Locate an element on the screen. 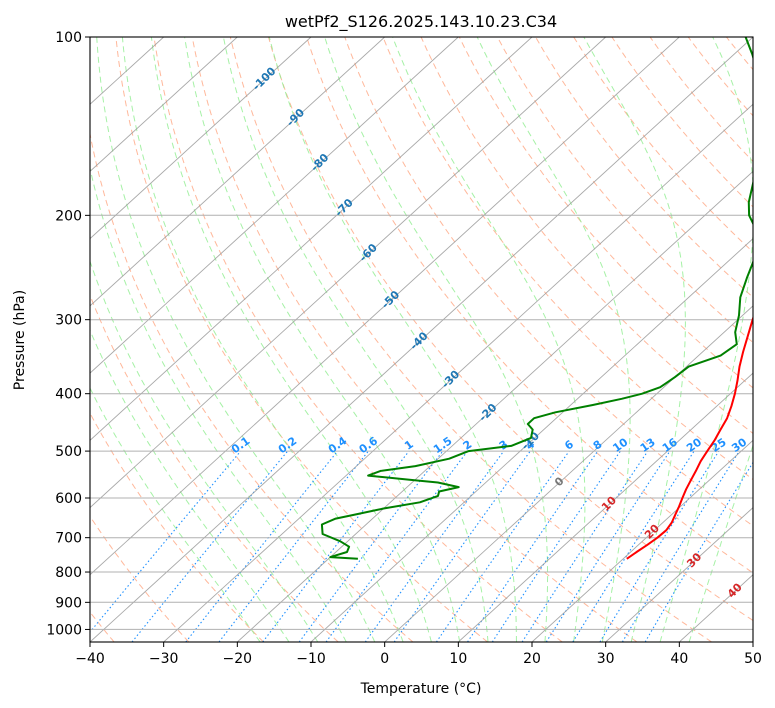 The image size is (775, 708). x-tick-label: 30 is located at coordinates (606, 659).